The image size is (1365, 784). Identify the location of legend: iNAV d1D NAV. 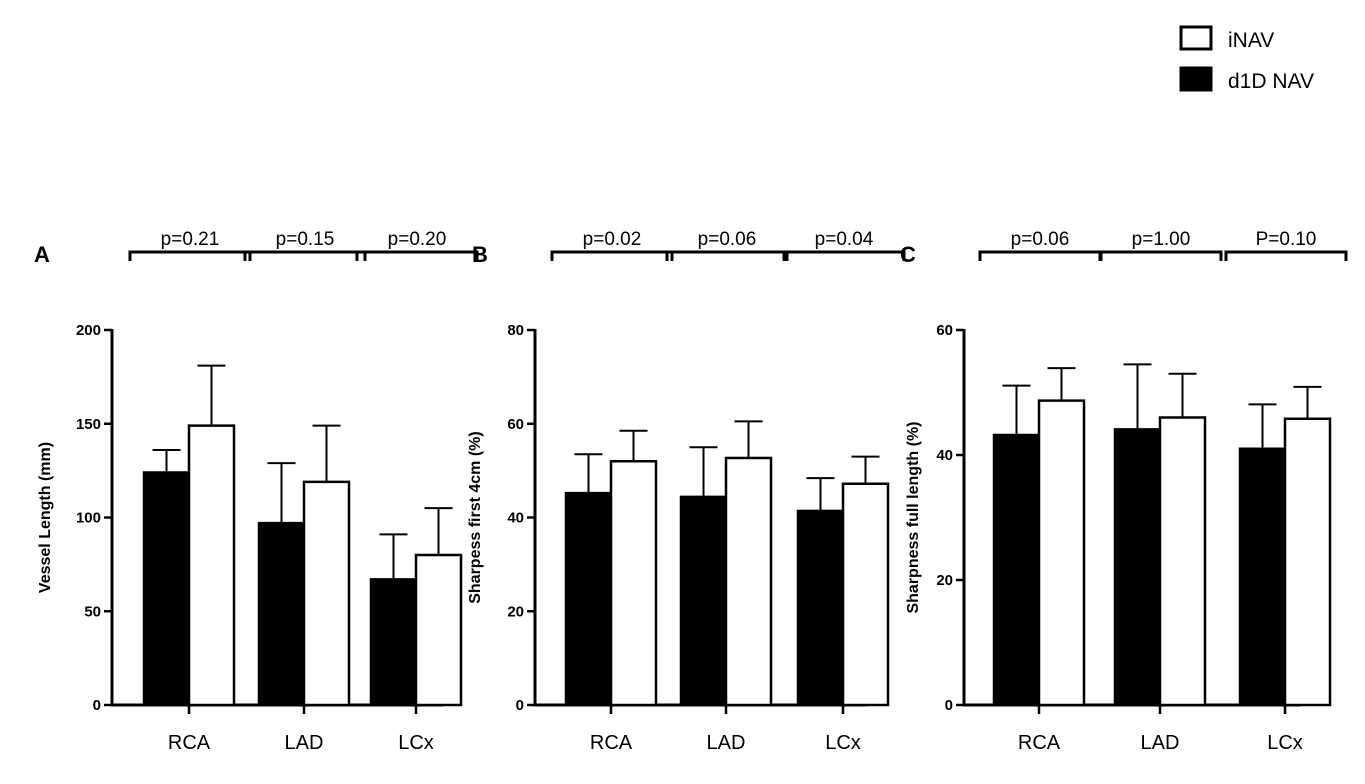
(1246, 59).